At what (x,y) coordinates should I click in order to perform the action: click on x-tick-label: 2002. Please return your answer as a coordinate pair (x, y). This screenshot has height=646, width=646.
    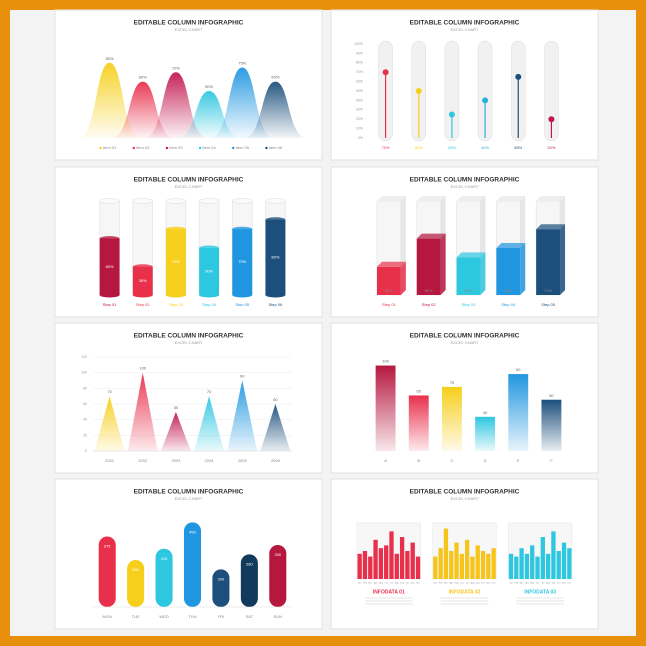
    Looking at the image, I should click on (143, 460).